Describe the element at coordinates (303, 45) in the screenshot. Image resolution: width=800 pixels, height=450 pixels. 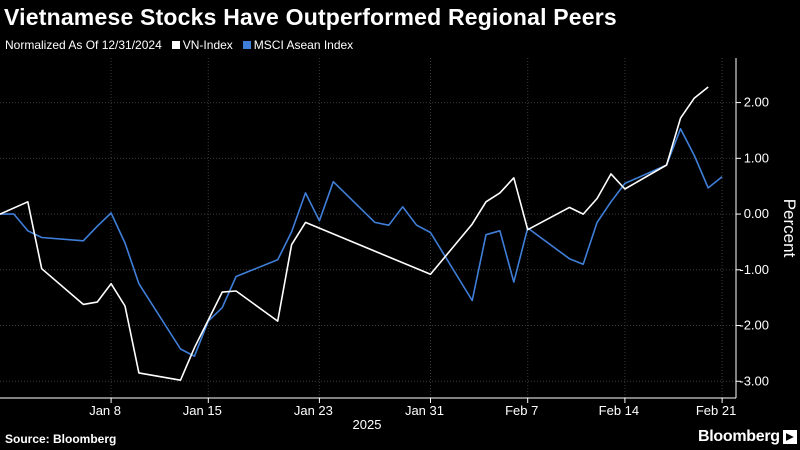
I see `legend-label-msci-asean: MSCI Asean Index` at that location.